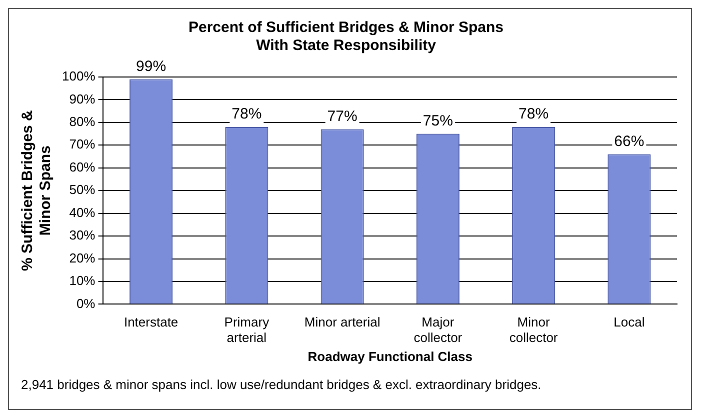  I want to click on y-tick-label: 90%, so click(82, 98).